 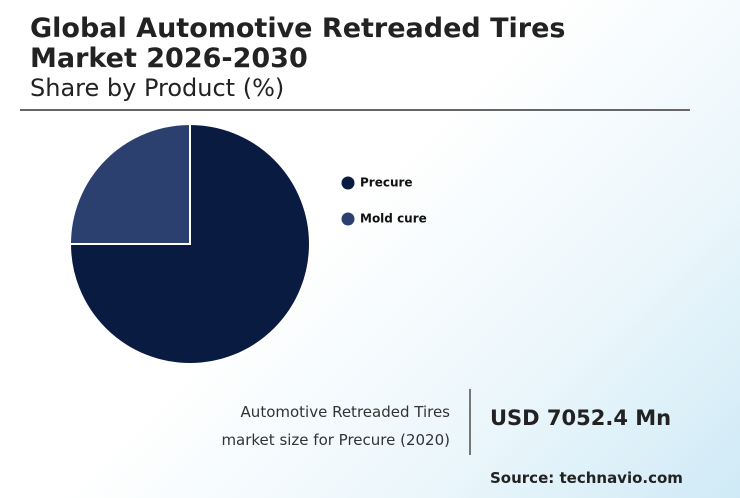 I want to click on legend-label: Mold cure, so click(x=393, y=219).